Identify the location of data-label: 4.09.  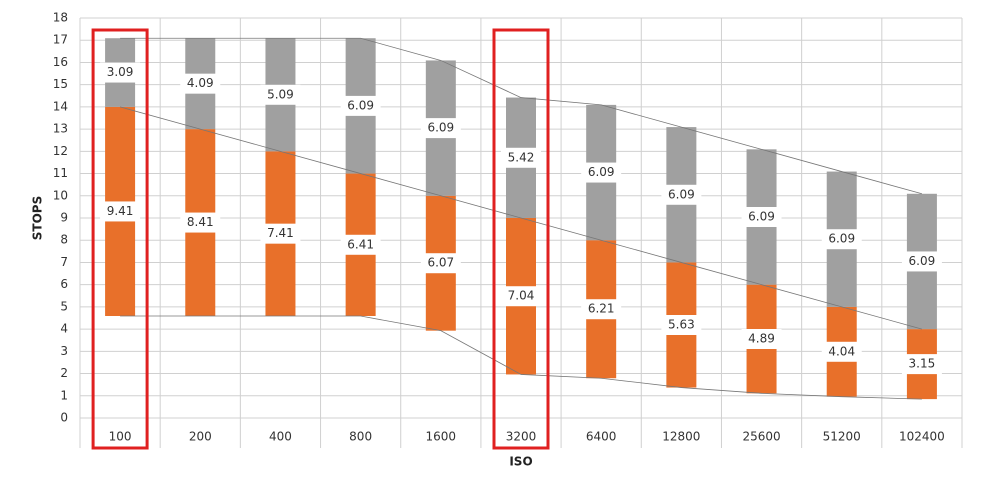
(200, 83).